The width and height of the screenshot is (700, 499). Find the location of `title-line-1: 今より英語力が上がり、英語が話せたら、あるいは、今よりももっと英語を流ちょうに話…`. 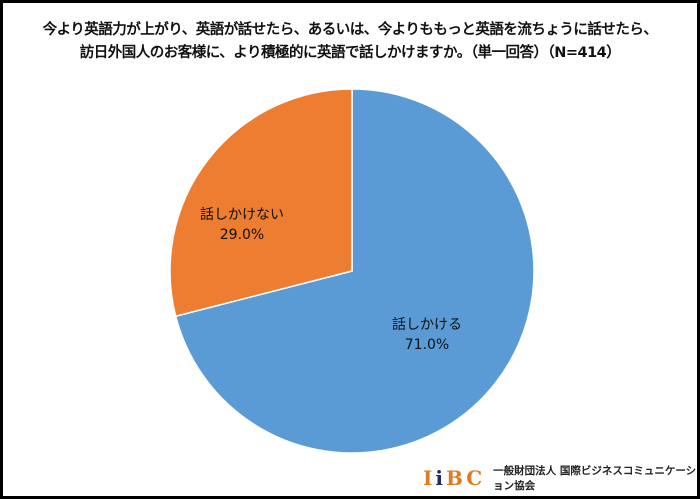

title-line-1: 今より英語力が上がり、英語が話せたら、あるいは、今よりももっと英語を流ちょうに話… is located at coordinates (350, 30).